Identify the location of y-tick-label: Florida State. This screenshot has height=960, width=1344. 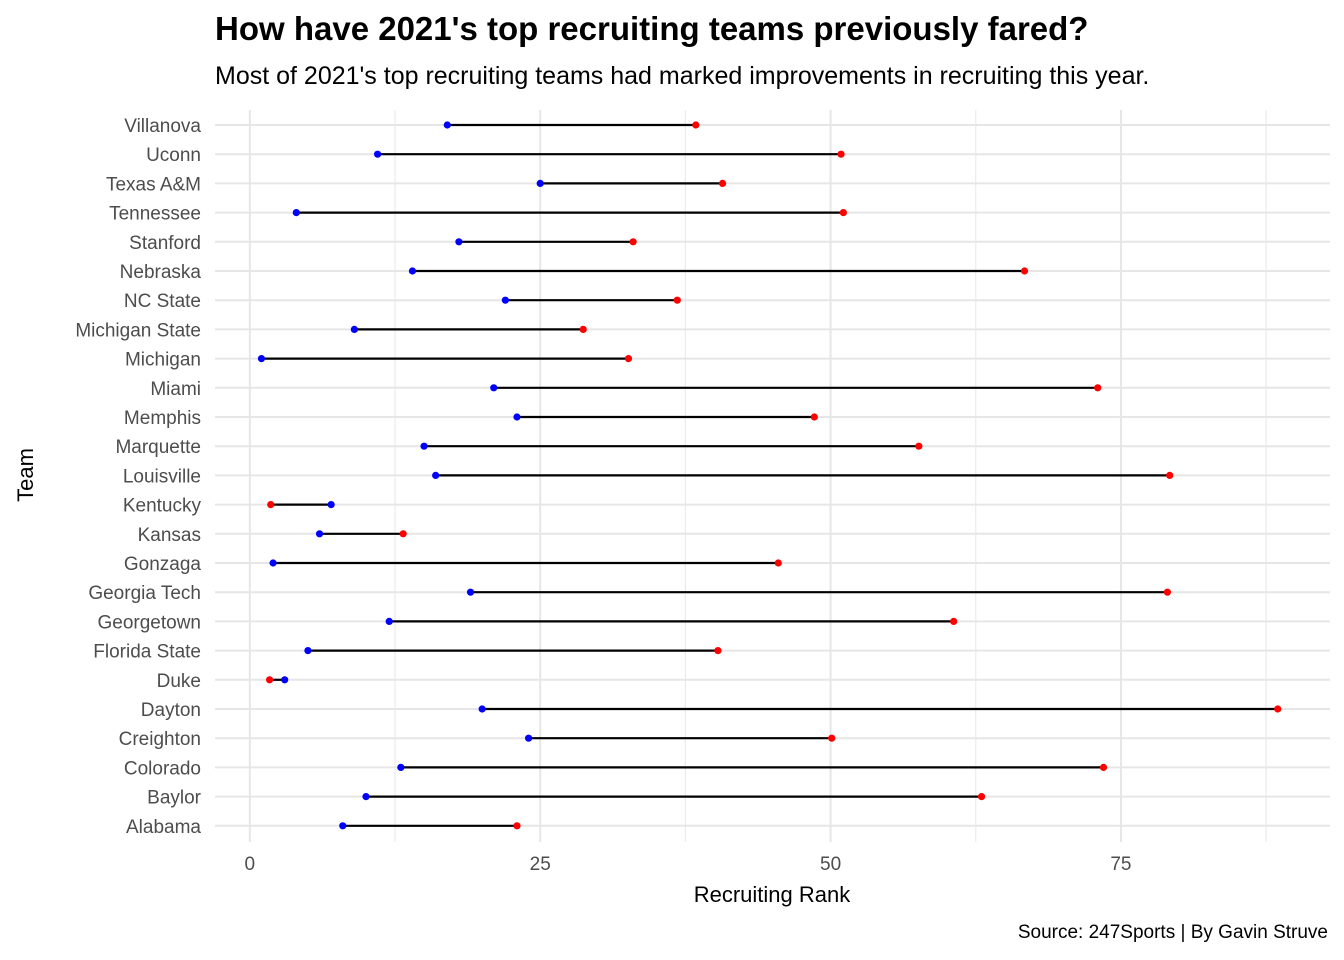
(147, 652).